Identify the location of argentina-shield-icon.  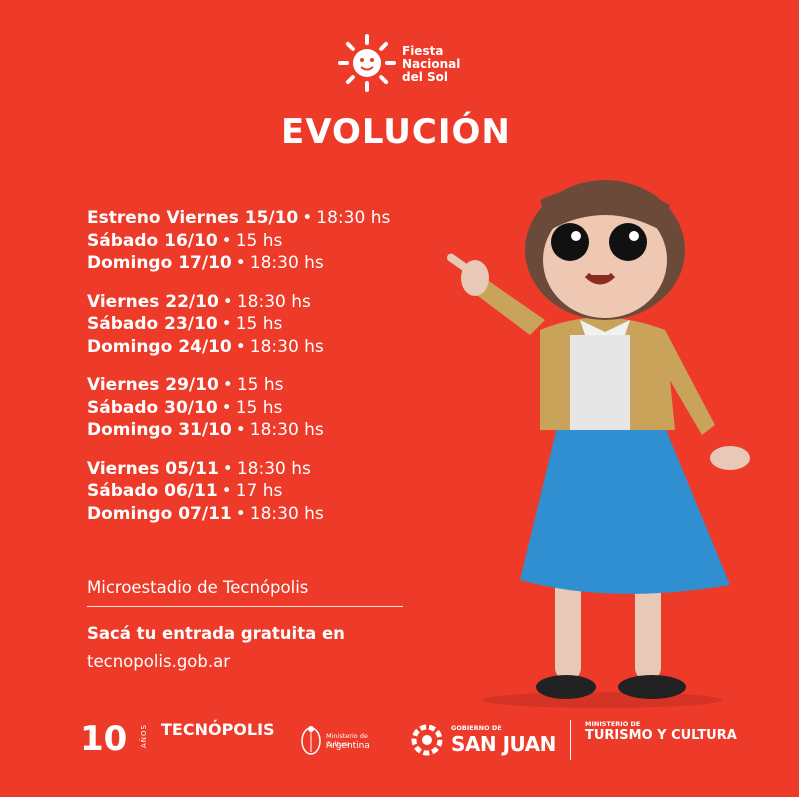
(311, 740).